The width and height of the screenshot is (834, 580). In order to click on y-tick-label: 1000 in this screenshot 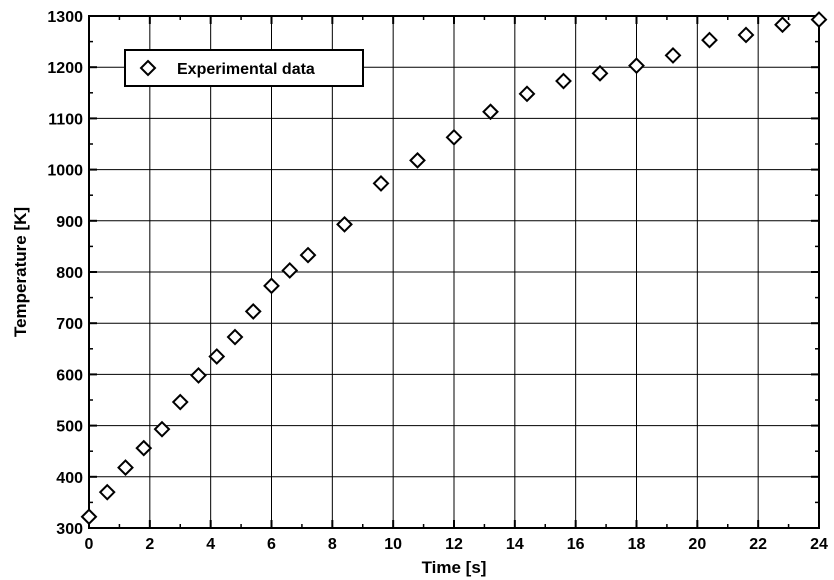, I will do `click(65, 171)`.